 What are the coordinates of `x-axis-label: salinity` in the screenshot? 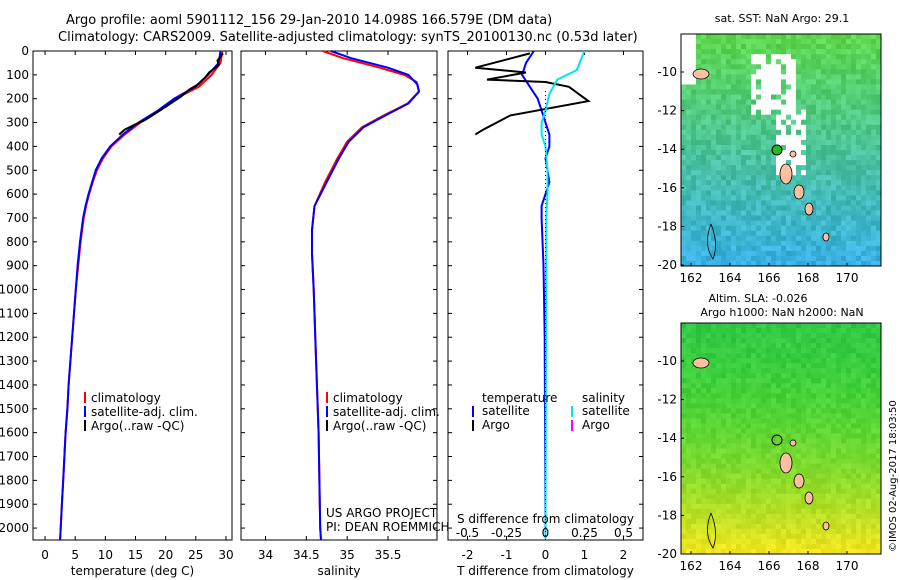 It's located at (338, 571).